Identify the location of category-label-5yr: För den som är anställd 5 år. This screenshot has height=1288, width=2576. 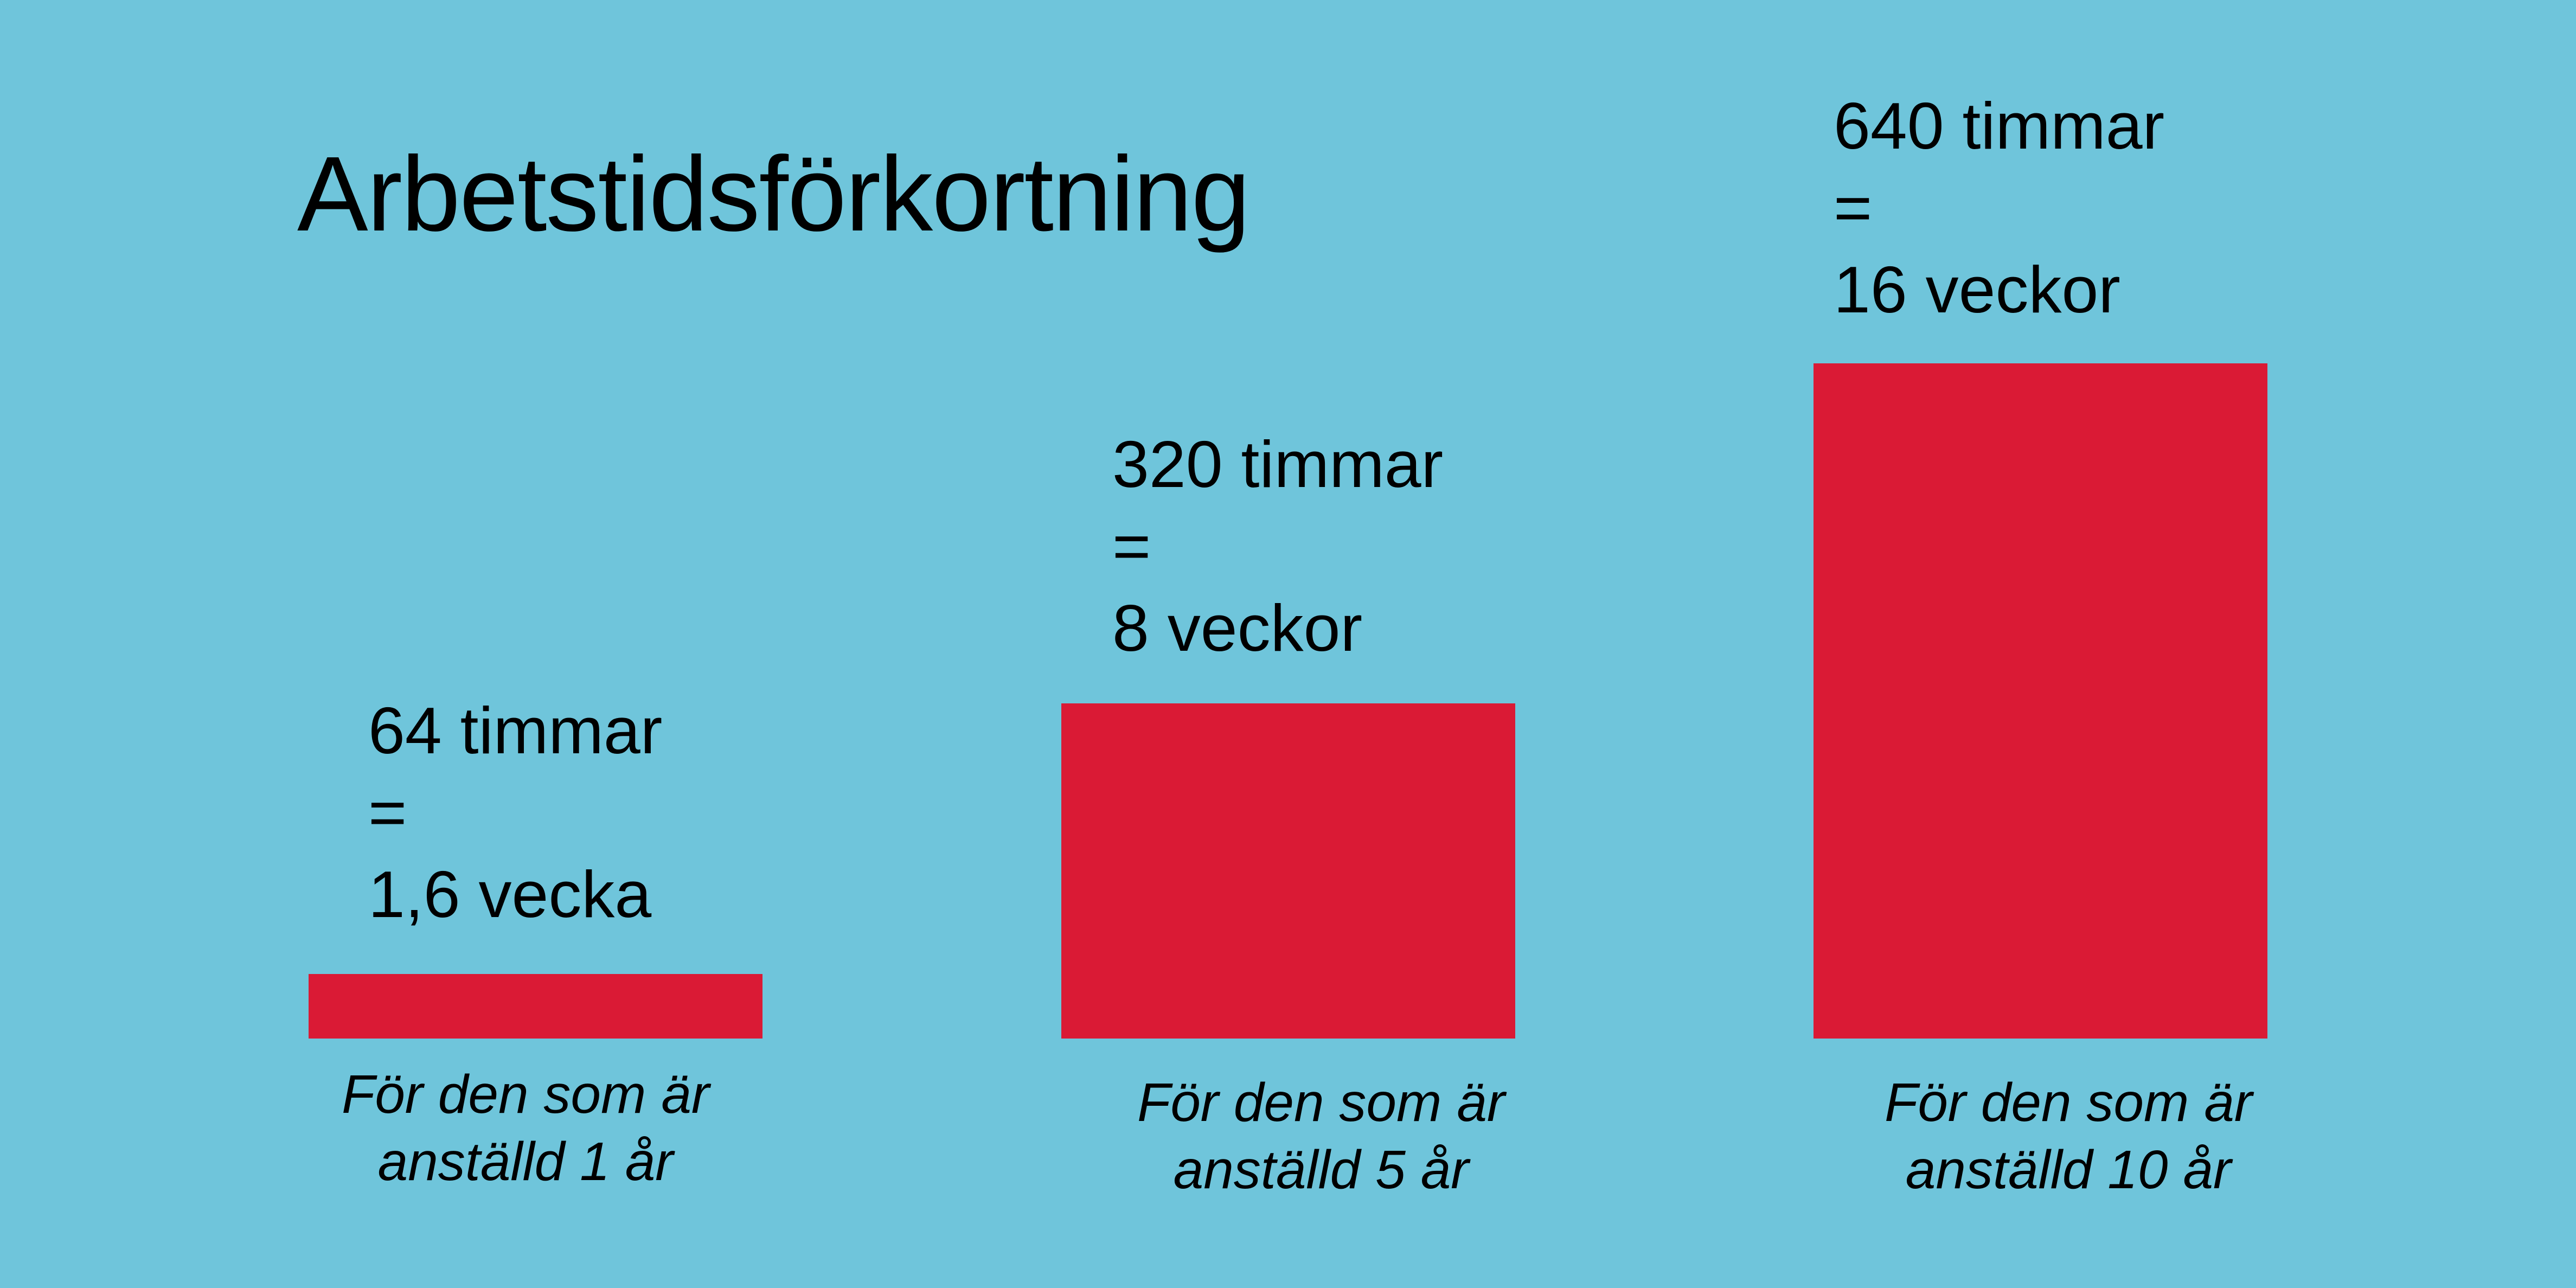
(1321, 1136).